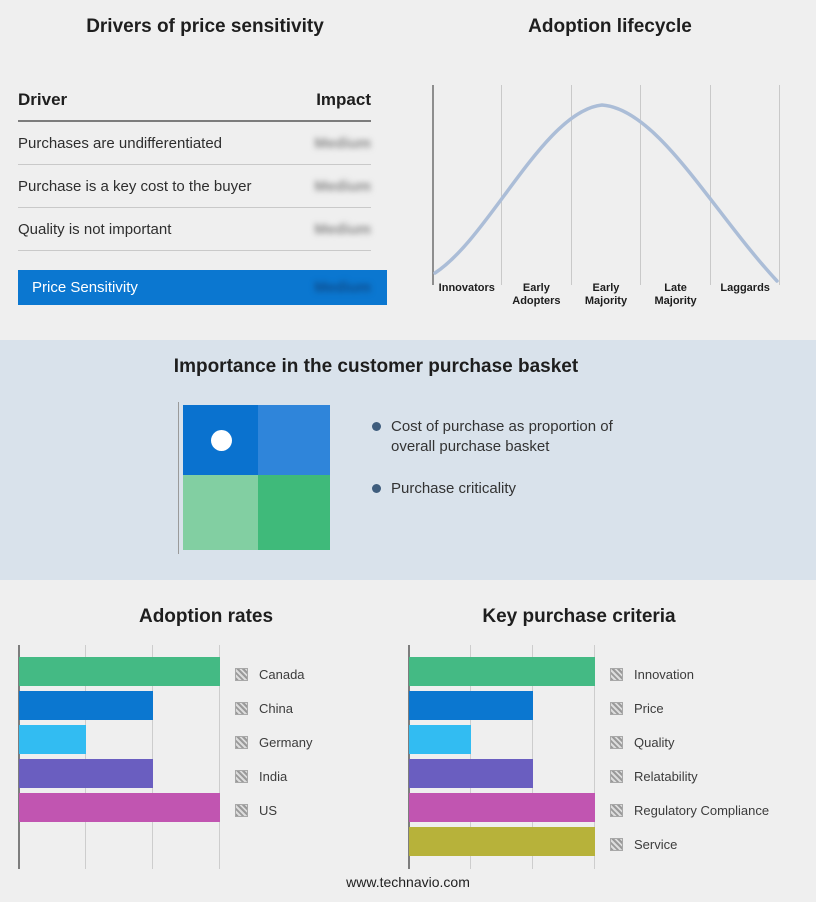 The height and width of the screenshot is (902, 816). I want to click on bullet-text: Purchase criticality, so click(454, 488).